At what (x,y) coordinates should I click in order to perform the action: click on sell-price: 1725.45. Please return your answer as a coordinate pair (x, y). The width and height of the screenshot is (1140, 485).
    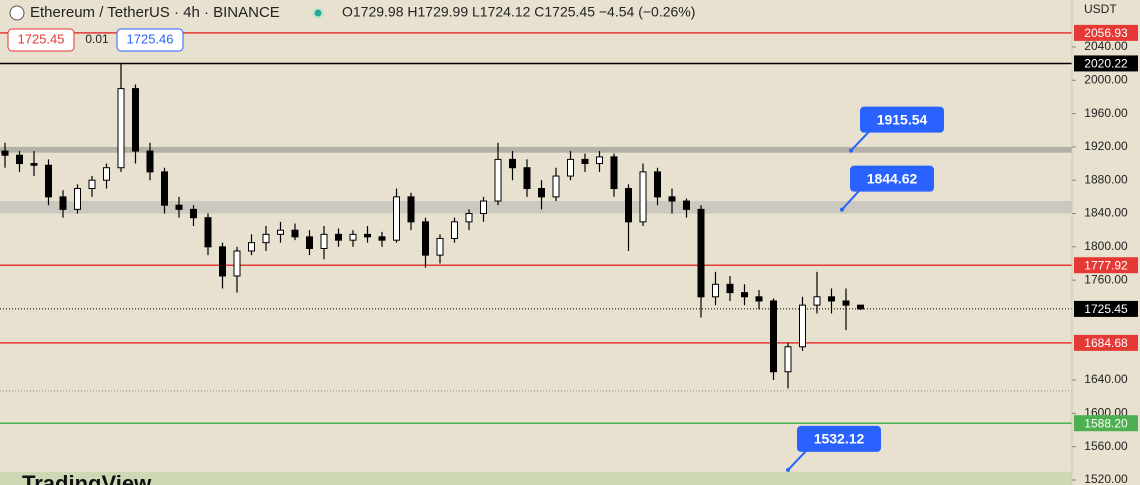
    Looking at the image, I should click on (41, 38).